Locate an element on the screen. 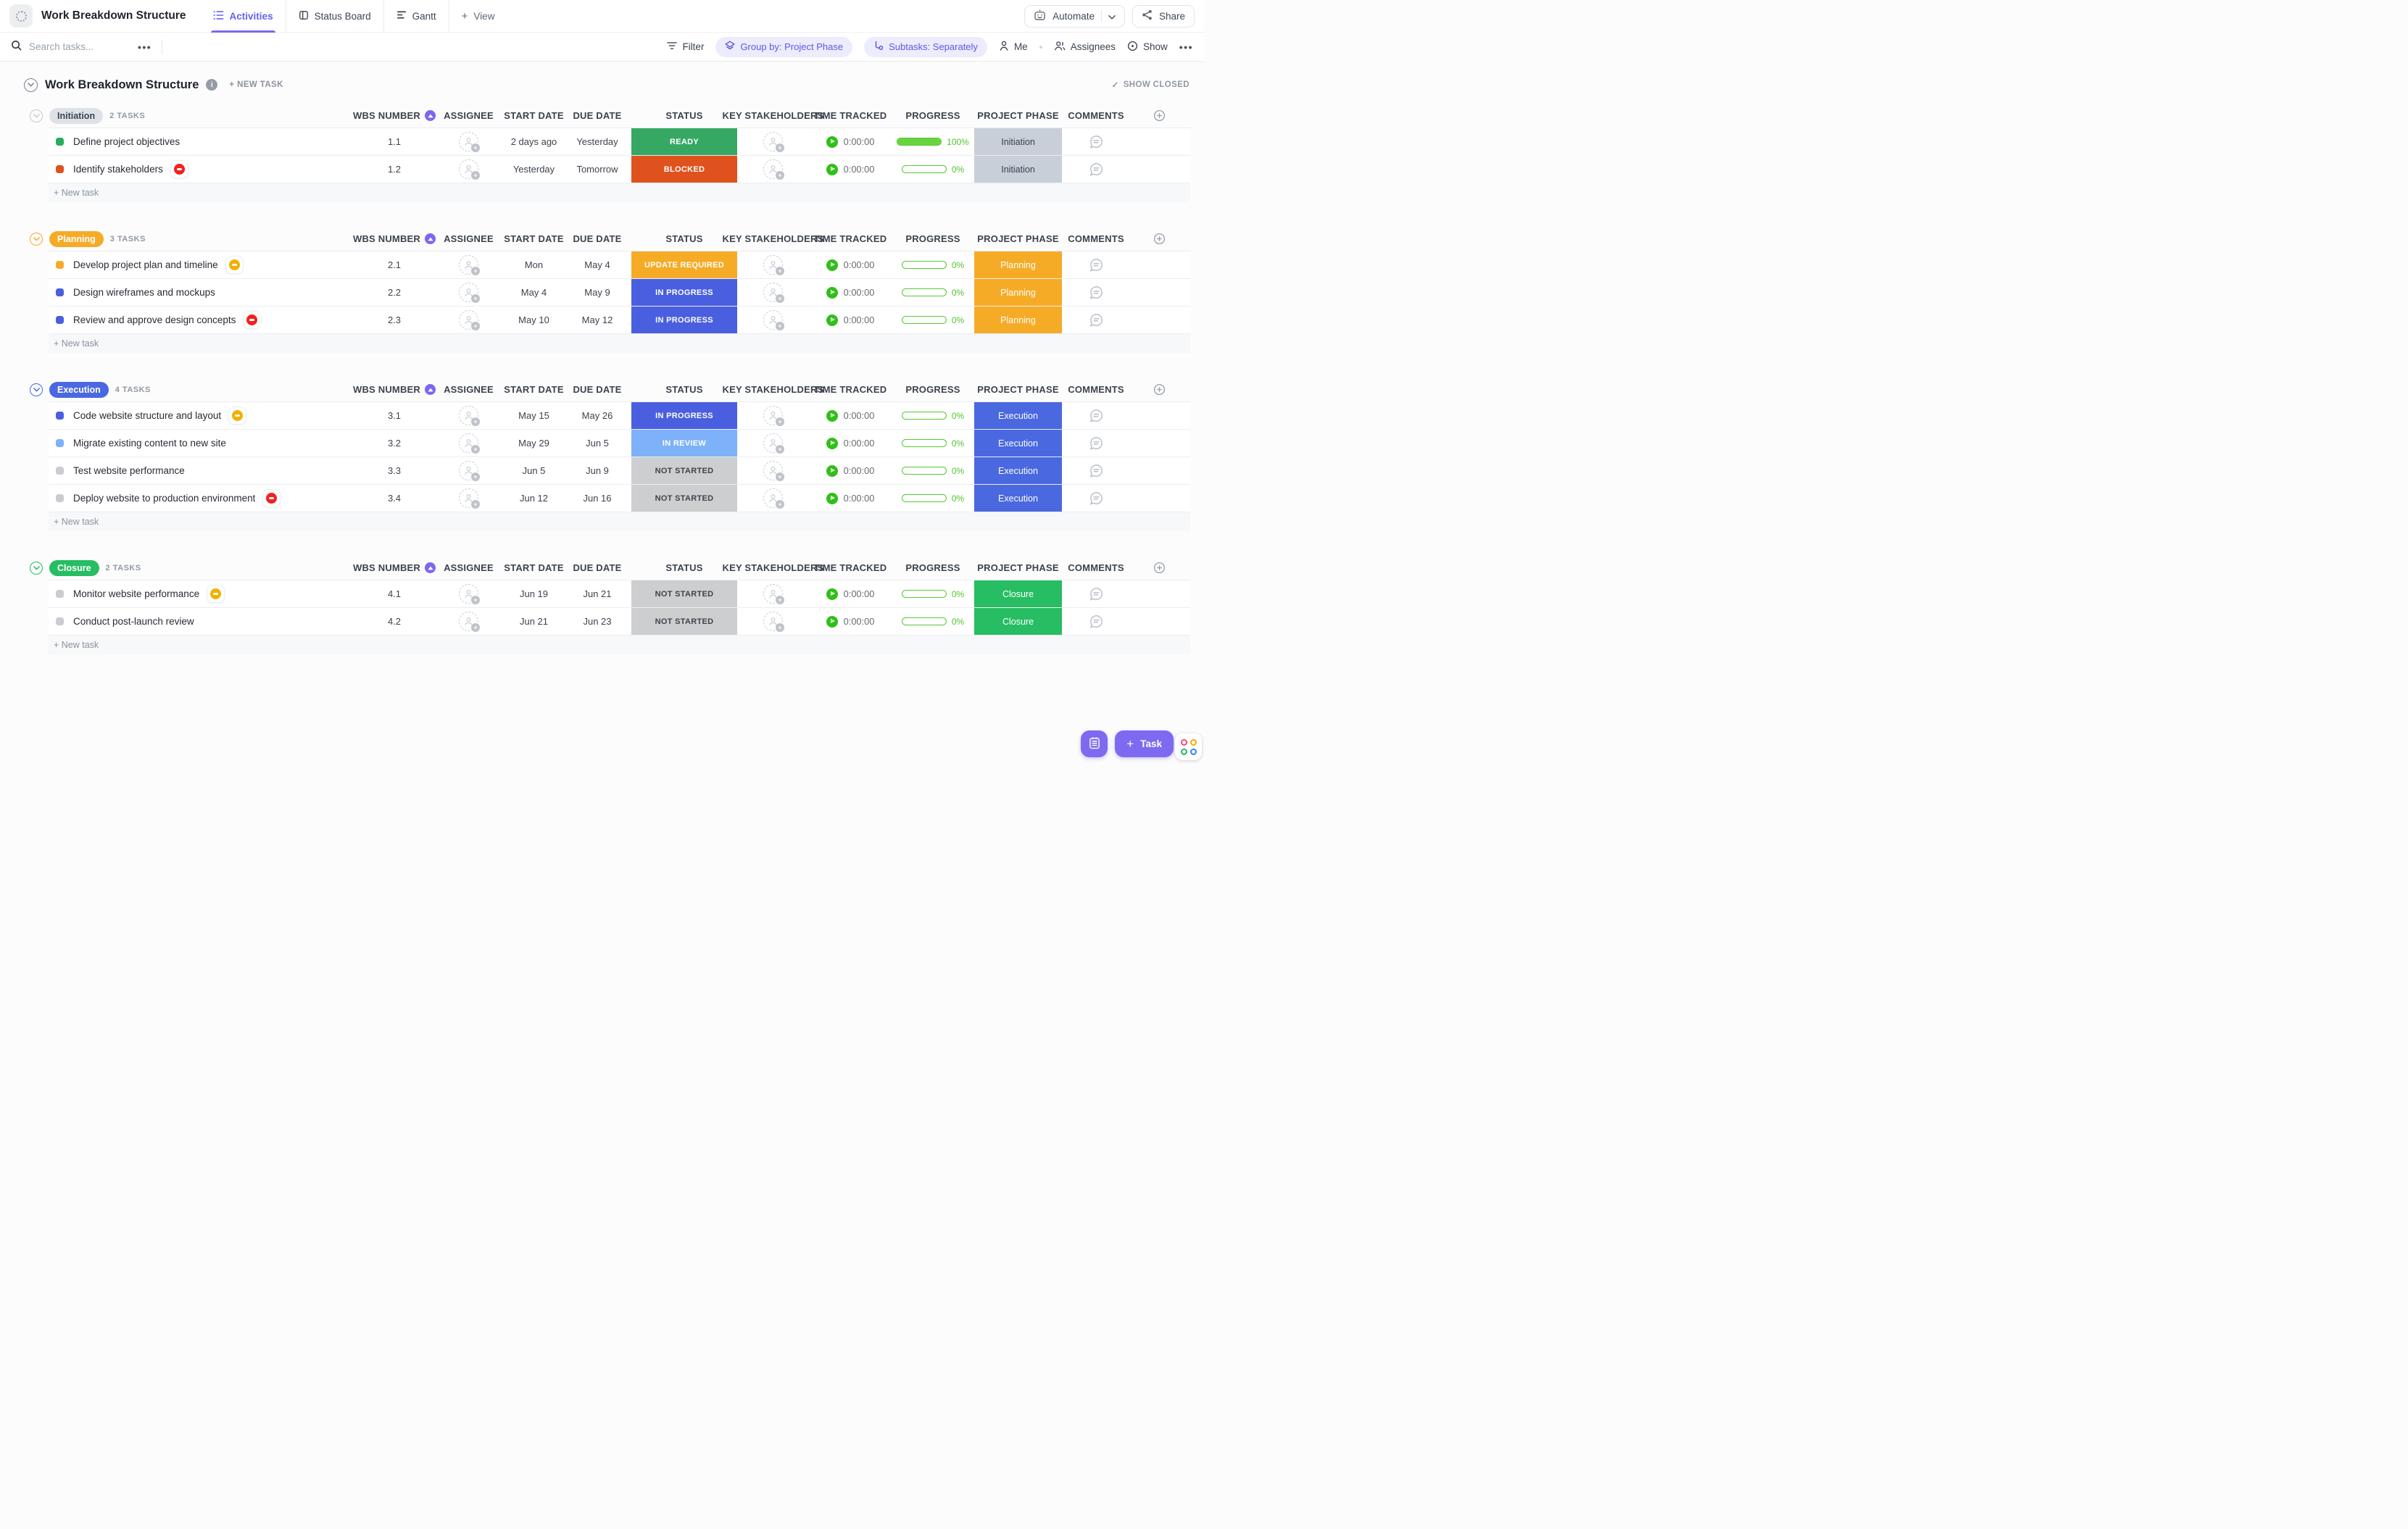 This screenshot has height=1529, width=2408. task-name: Code website structure and layout is located at coordinates (147, 415).